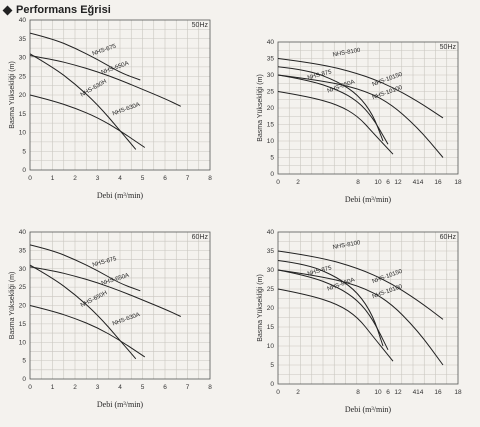 The height and width of the screenshot is (427, 480). Describe the element at coordinates (448, 237) in the screenshot. I see `frequency-label: 60Hz` at that location.